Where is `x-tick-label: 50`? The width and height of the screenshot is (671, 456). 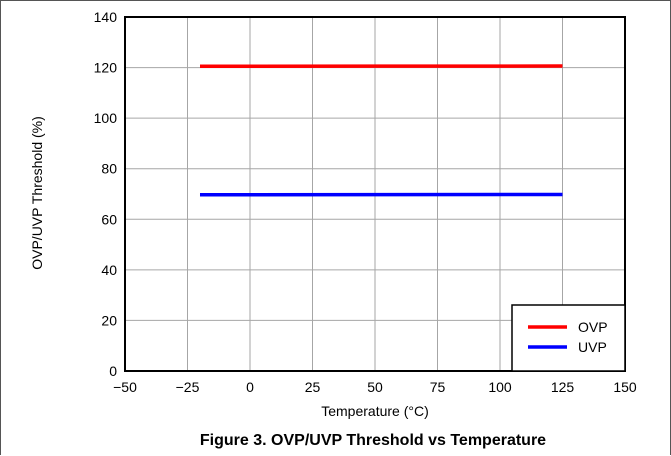 x-tick-label: 50 is located at coordinates (375, 387).